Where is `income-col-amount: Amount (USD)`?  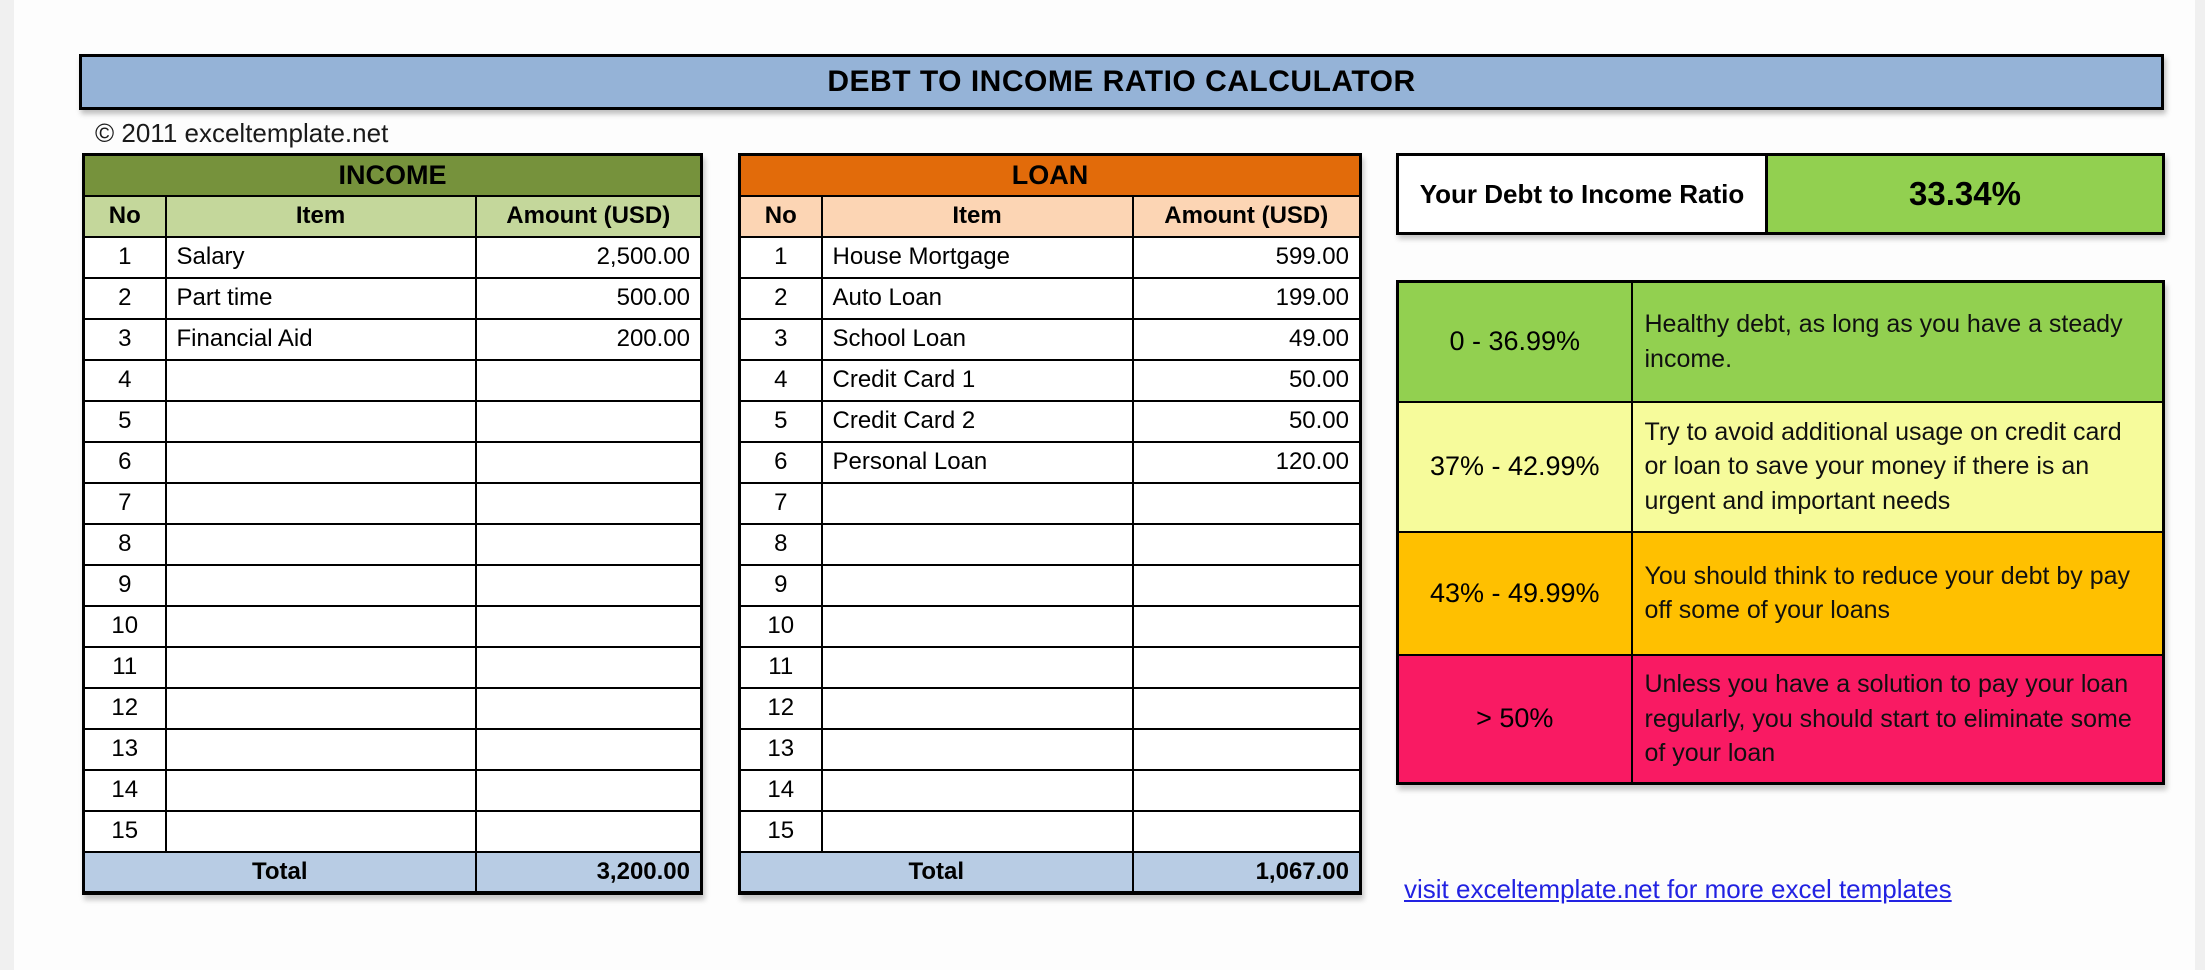
income-col-amount: Amount (USD) is located at coordinates (588, 216).